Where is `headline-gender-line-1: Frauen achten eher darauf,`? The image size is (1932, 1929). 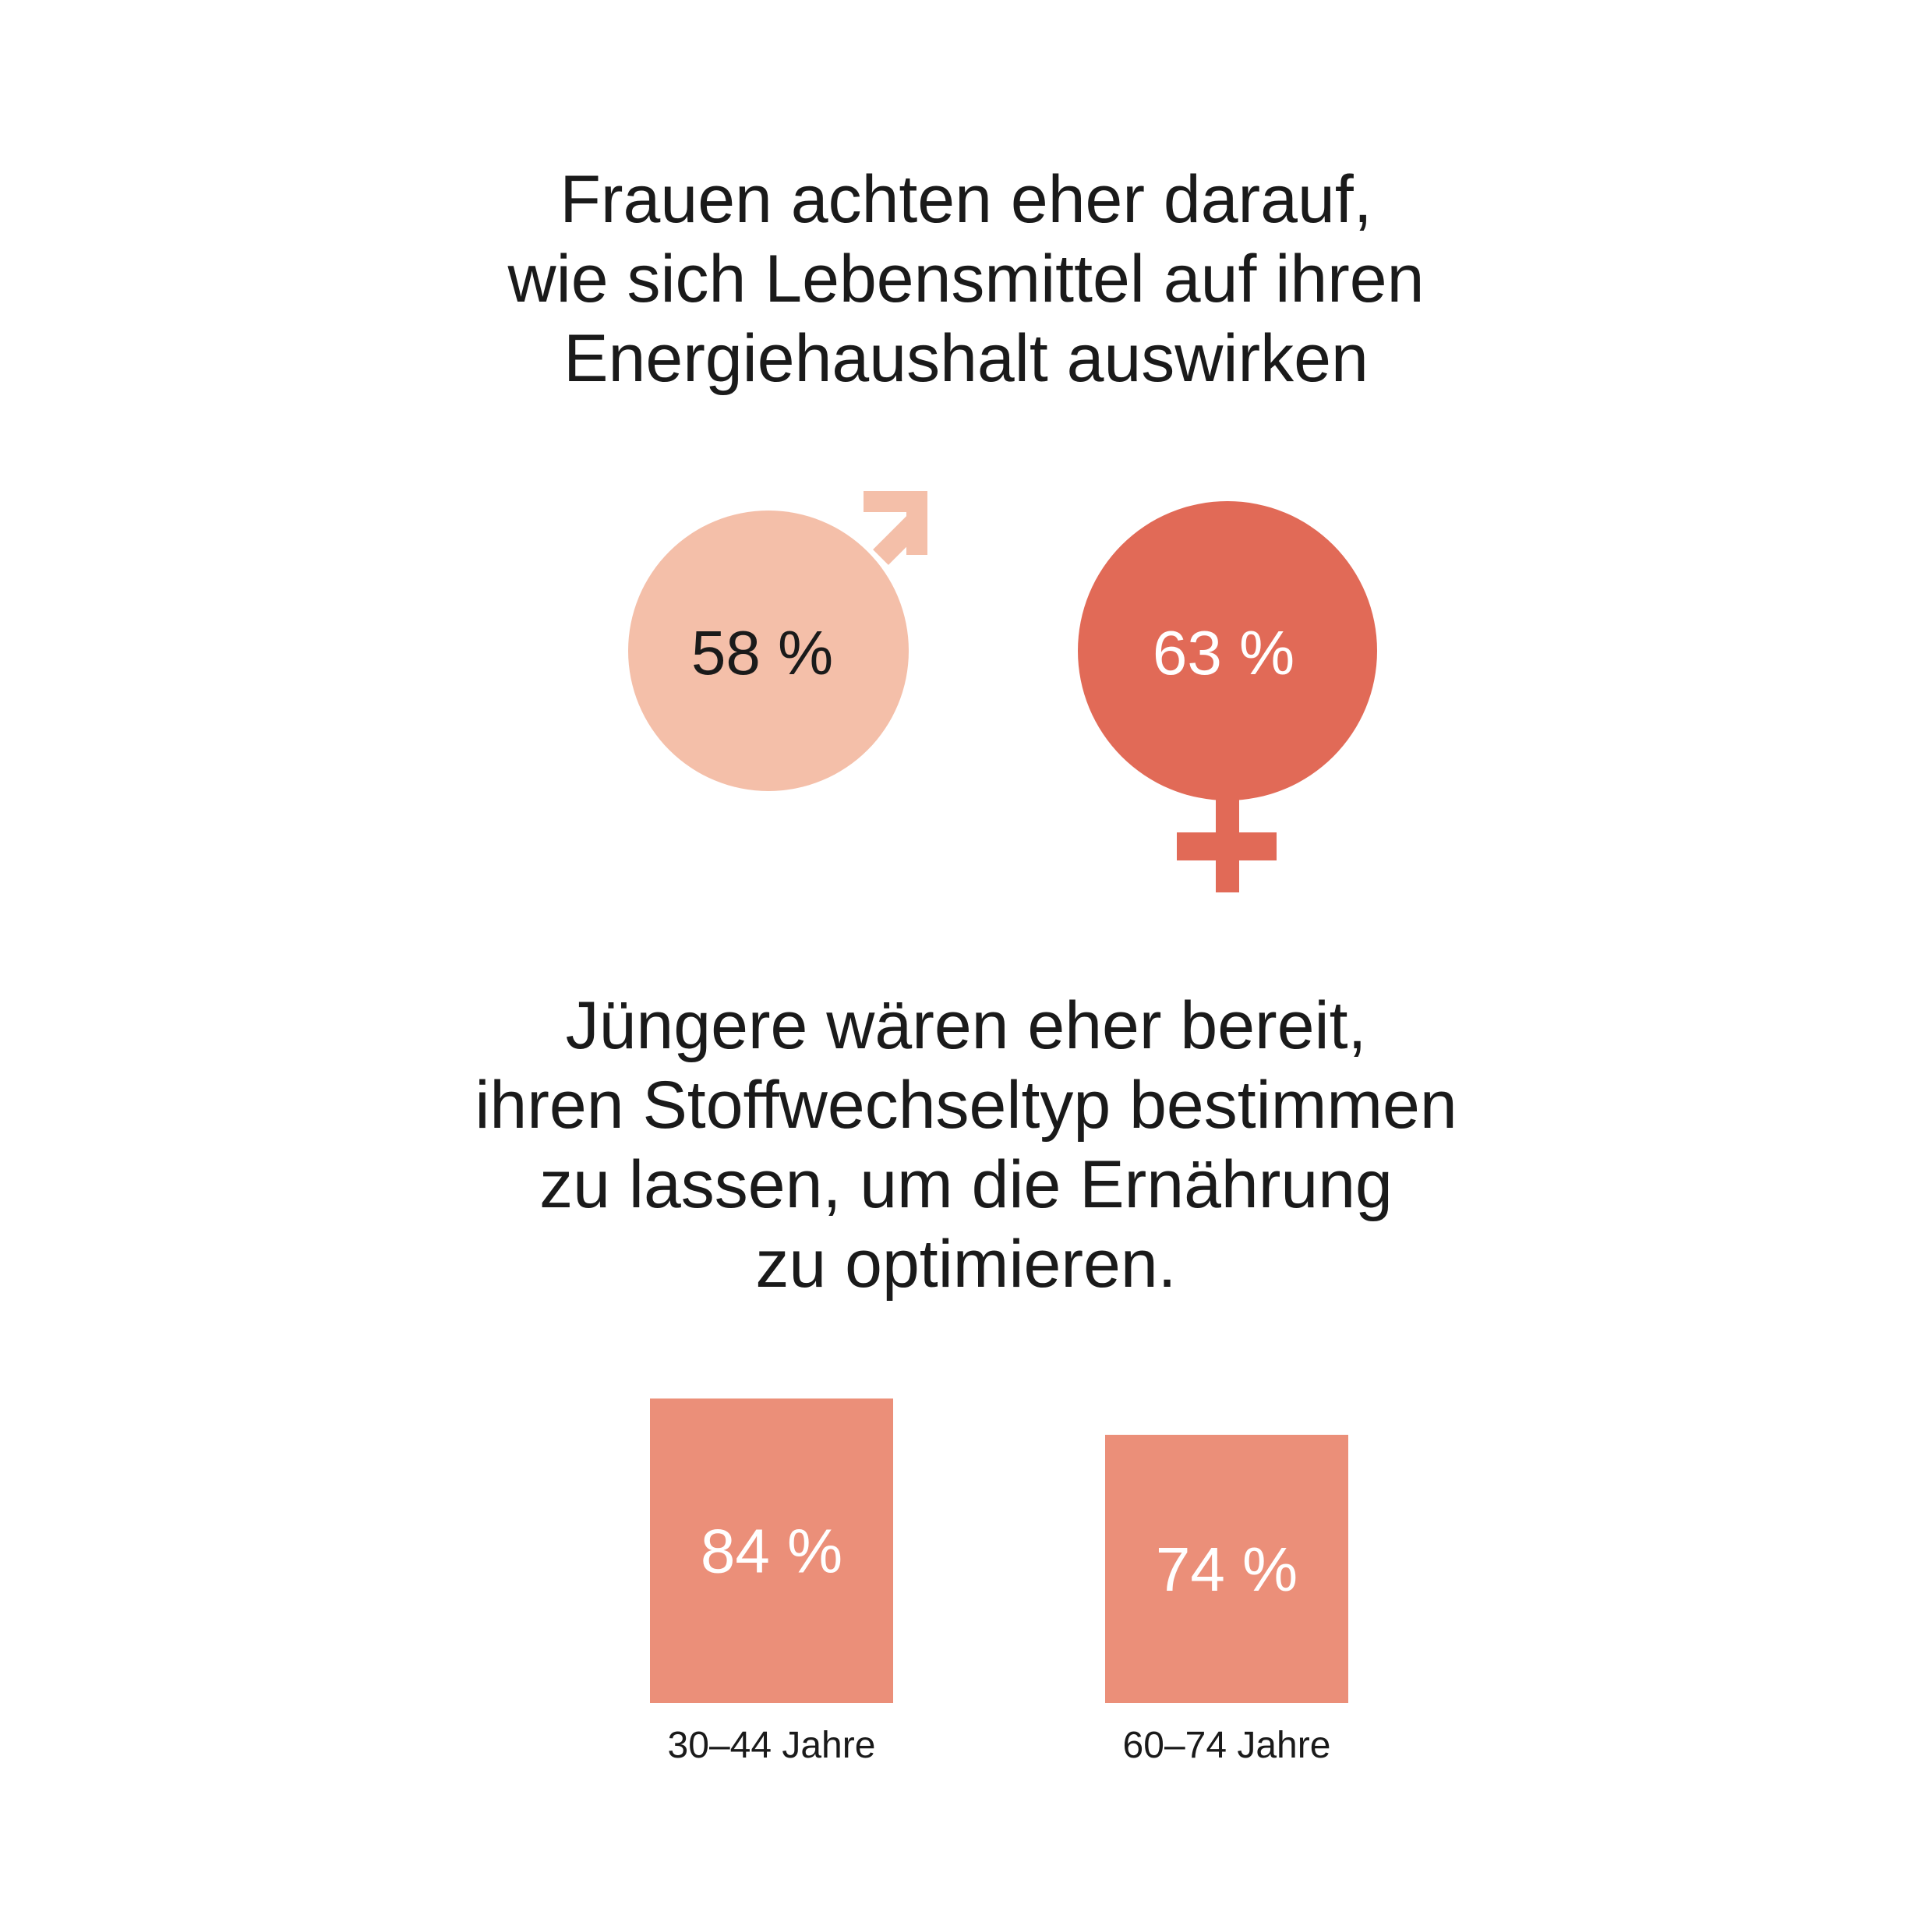
headline-gender-line-1: Frauen achten eher darauf, is located at coordinates (966, 199).